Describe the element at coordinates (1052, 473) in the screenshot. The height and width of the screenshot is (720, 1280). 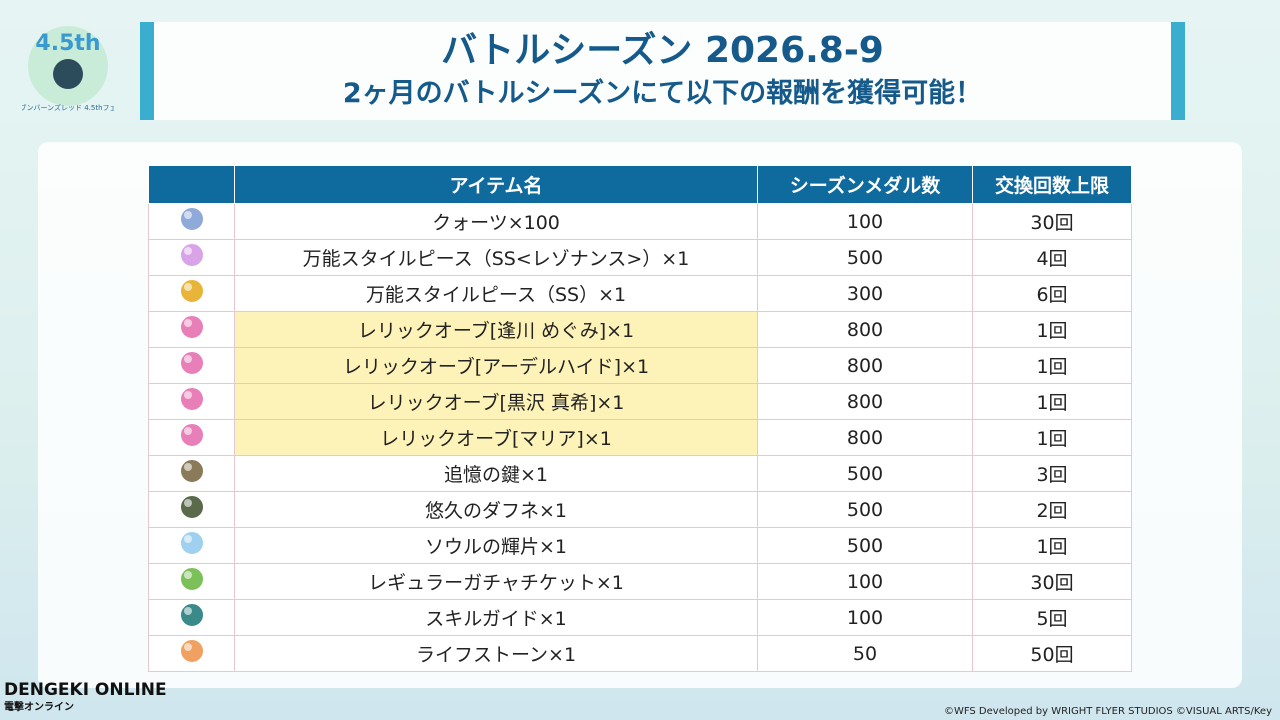
I see `exchange-limit: 3回` at that location.